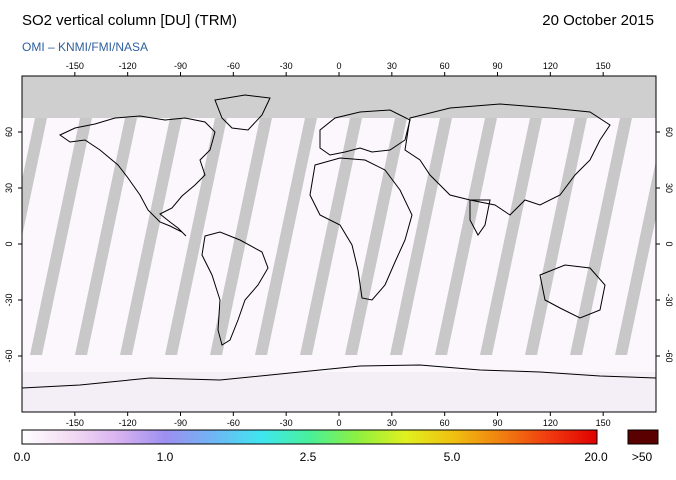 This screenshot has width=676, height=480. Describe the element at coordinates (180, 423) in the screenshot. I see `lon-label-bottom: -90` at that location.